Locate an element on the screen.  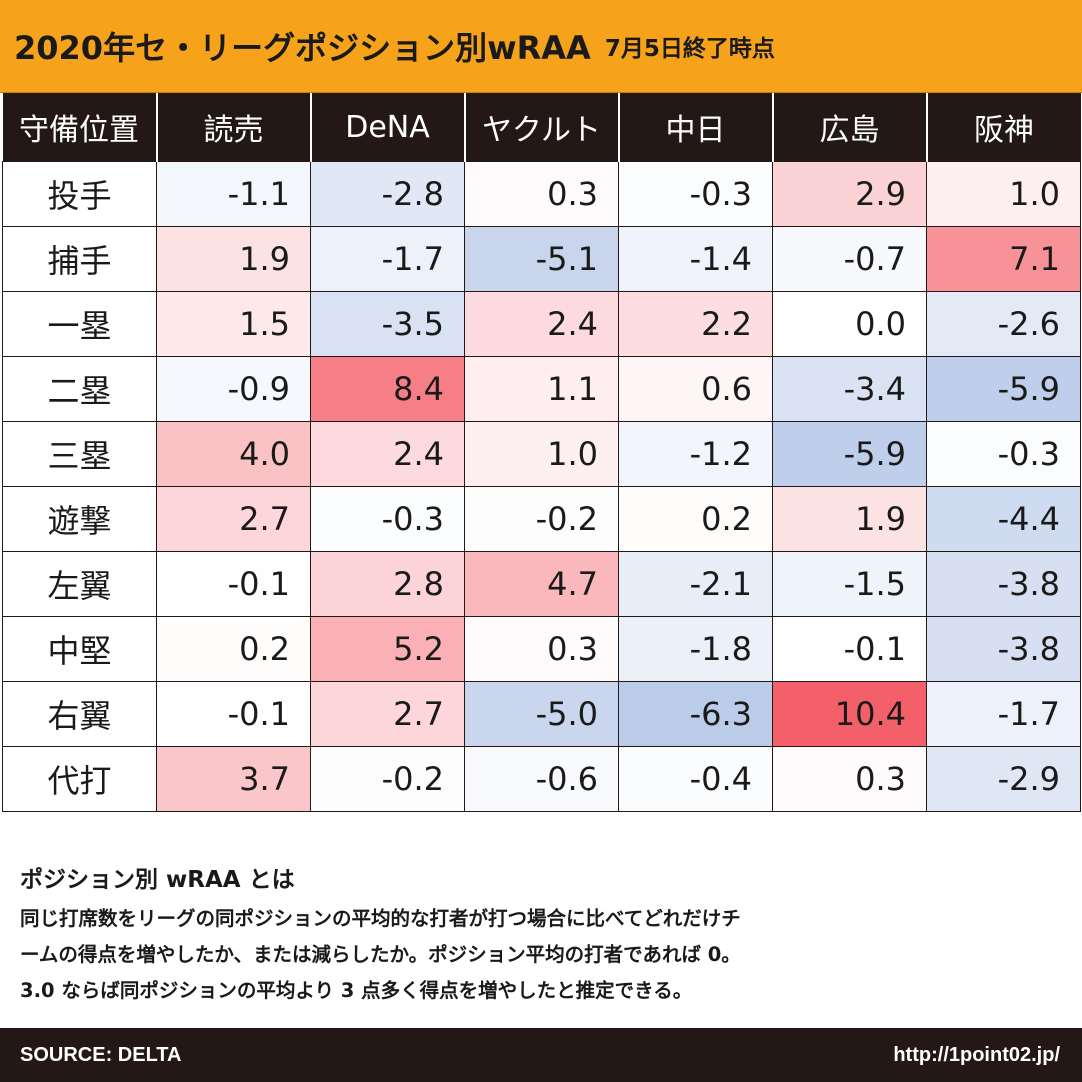
wraa-cell: 0.6 is located at coordinates (695, 389).